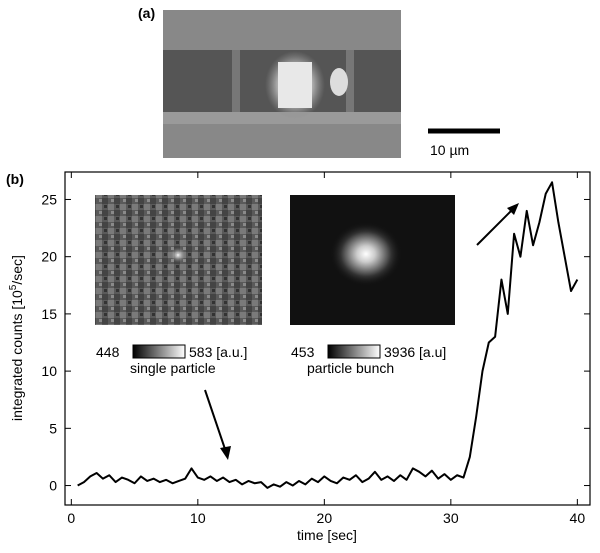 This screenshot has height=553, width=600. I want to click on scale-bar-label: 10 µm, so click(449, 150).